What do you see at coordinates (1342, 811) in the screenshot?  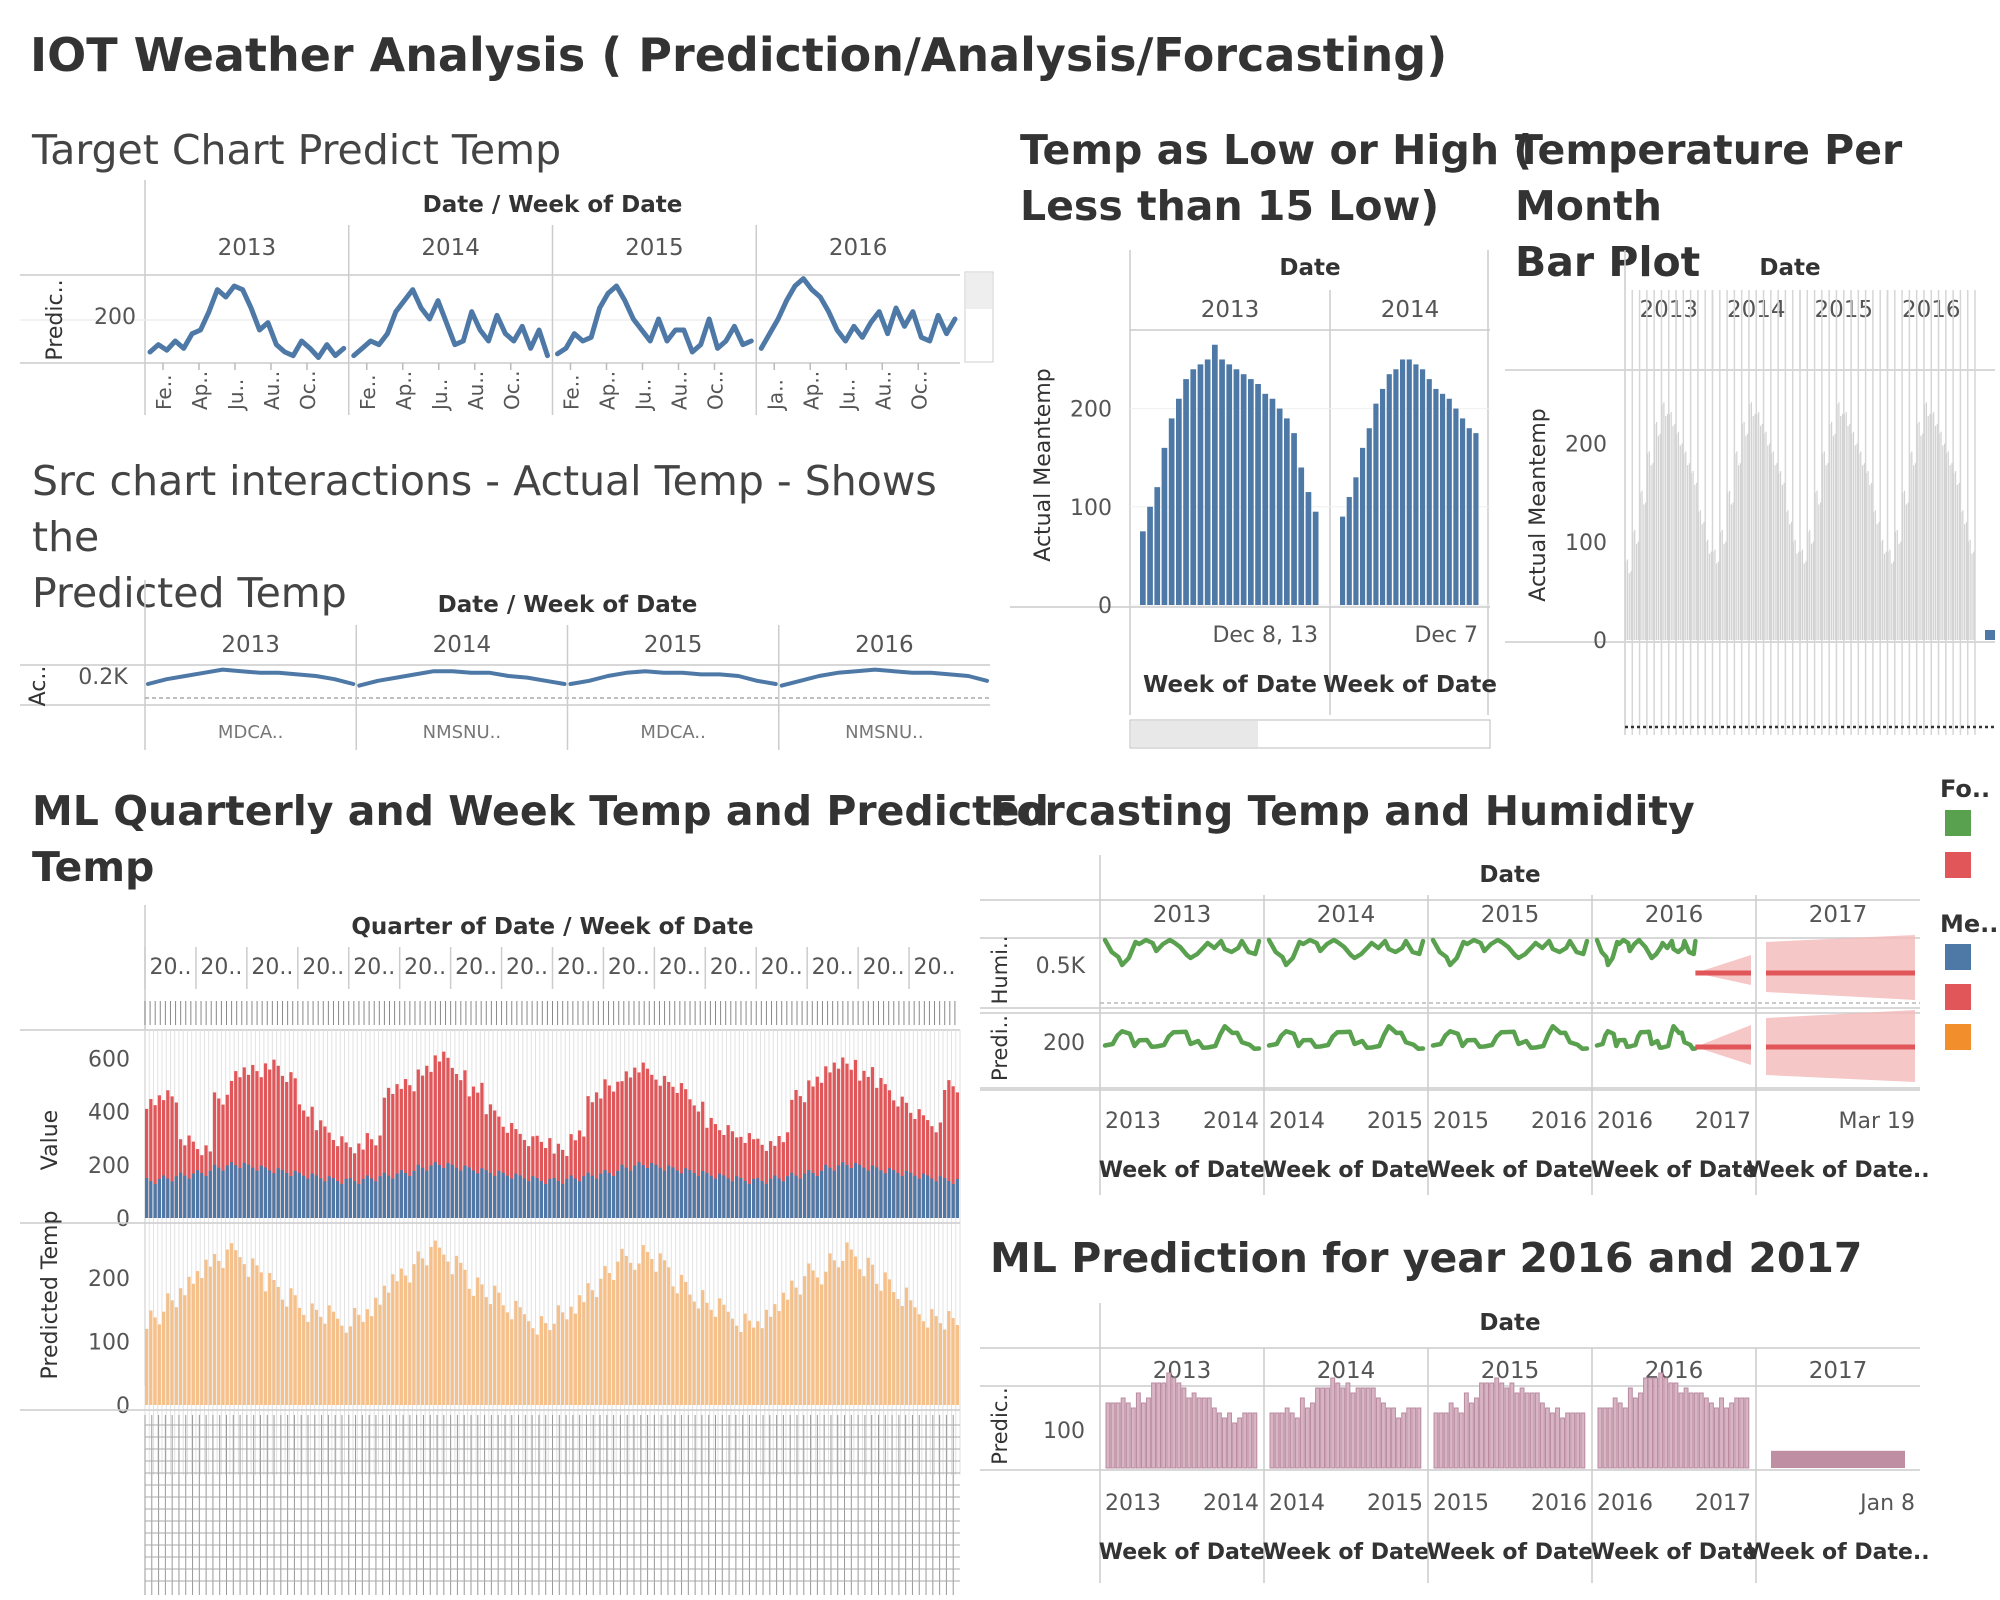 I see `forecast-chart-title: Forcasting Temp and Humidity` at bounding box center [1342, 811].